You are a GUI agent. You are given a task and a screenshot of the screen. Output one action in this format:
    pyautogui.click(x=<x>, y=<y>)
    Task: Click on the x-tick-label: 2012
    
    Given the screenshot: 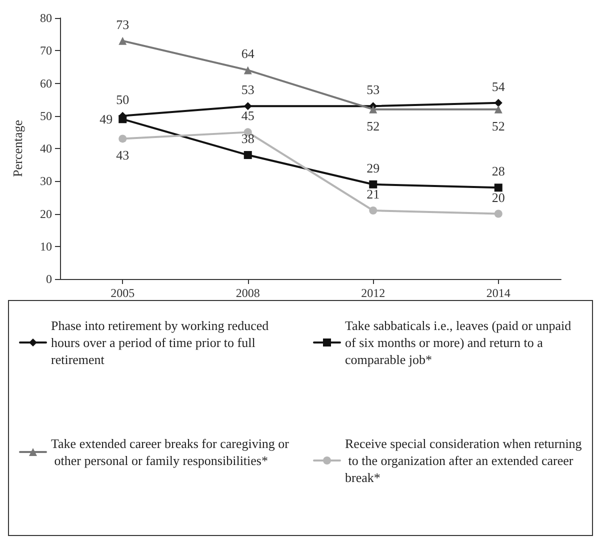 What is the action you would take?
    pyautogui.click(x=373, y=293)
    